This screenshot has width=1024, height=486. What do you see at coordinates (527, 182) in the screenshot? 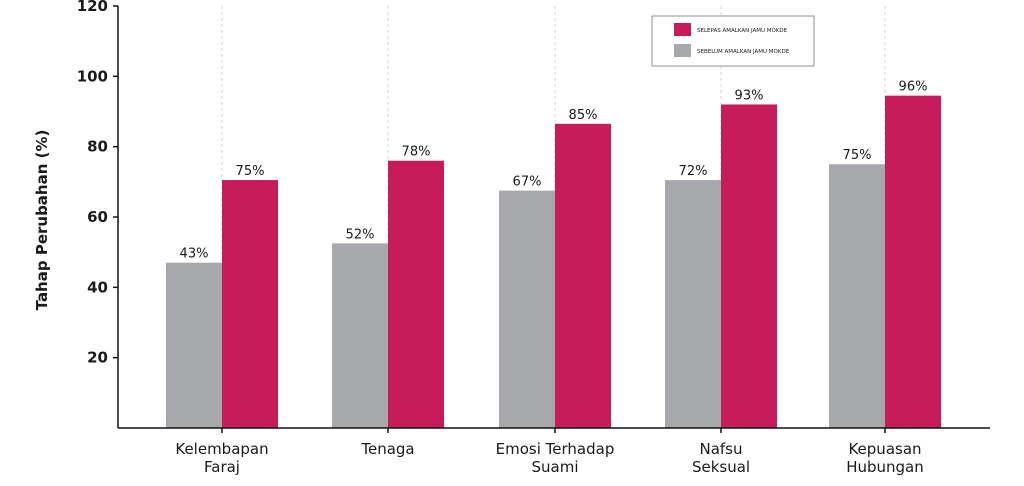
I see `data-label-before-3: 67%` at bounding box center [527, 182].